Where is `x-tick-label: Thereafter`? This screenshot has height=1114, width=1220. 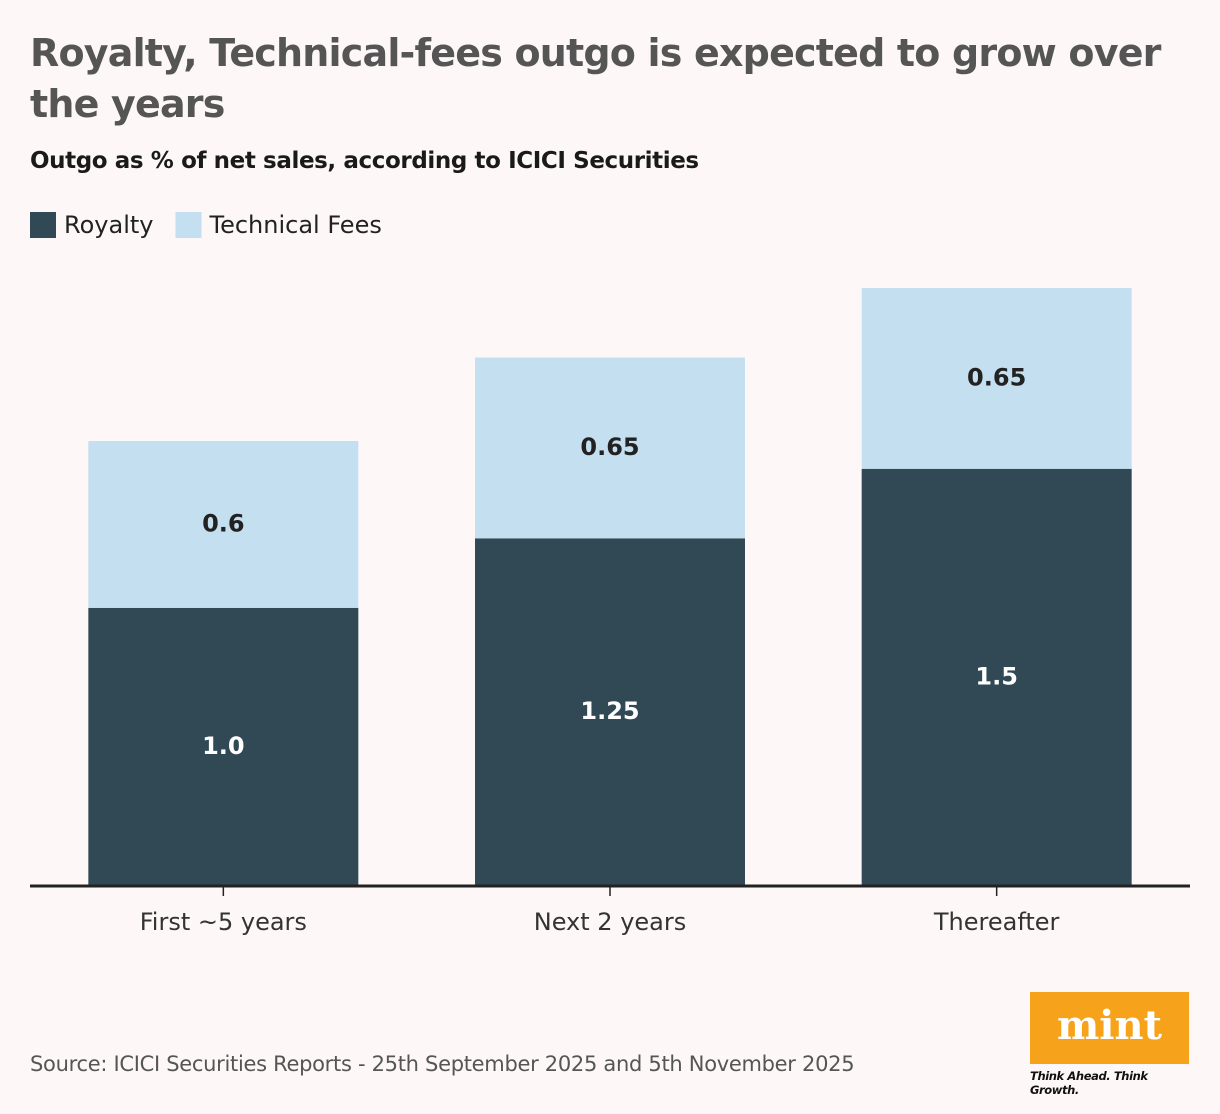 x-tick-label: Thereafter is located at coordinates (996, 922).